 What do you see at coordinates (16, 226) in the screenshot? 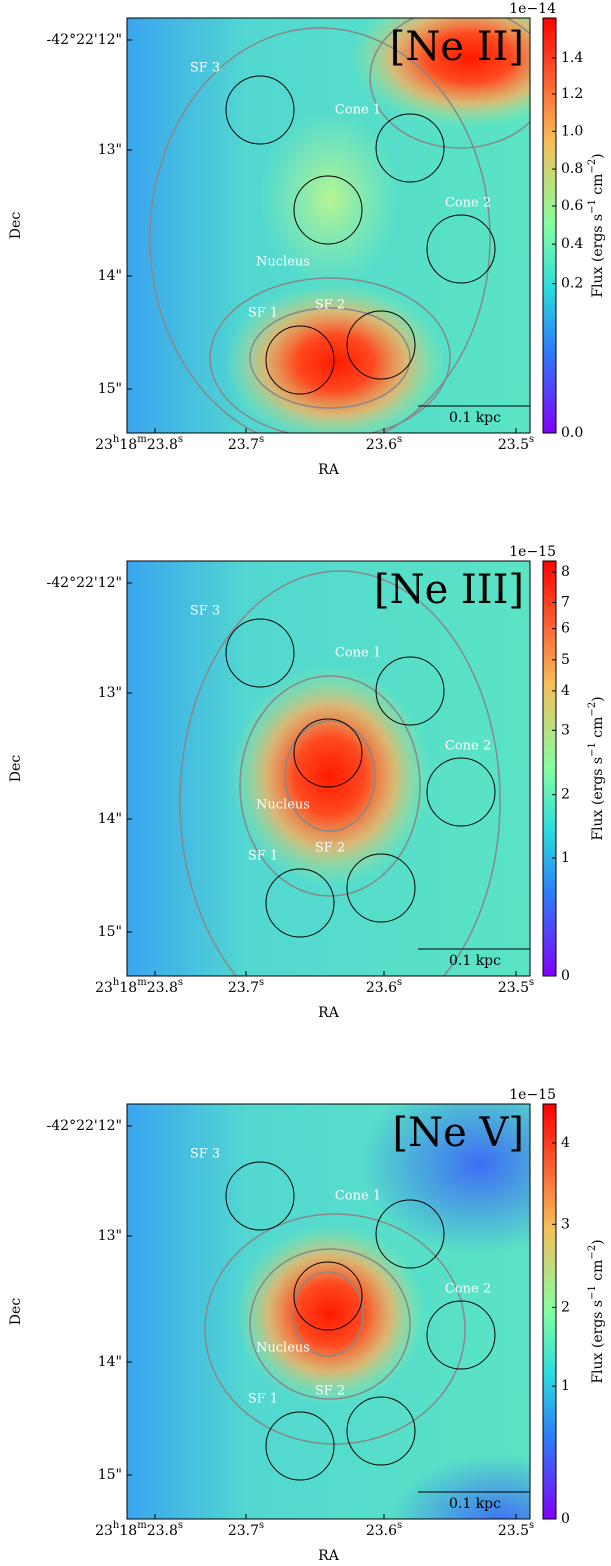
I see `y-axis-label: Dec` at bounding box center [16, 226].